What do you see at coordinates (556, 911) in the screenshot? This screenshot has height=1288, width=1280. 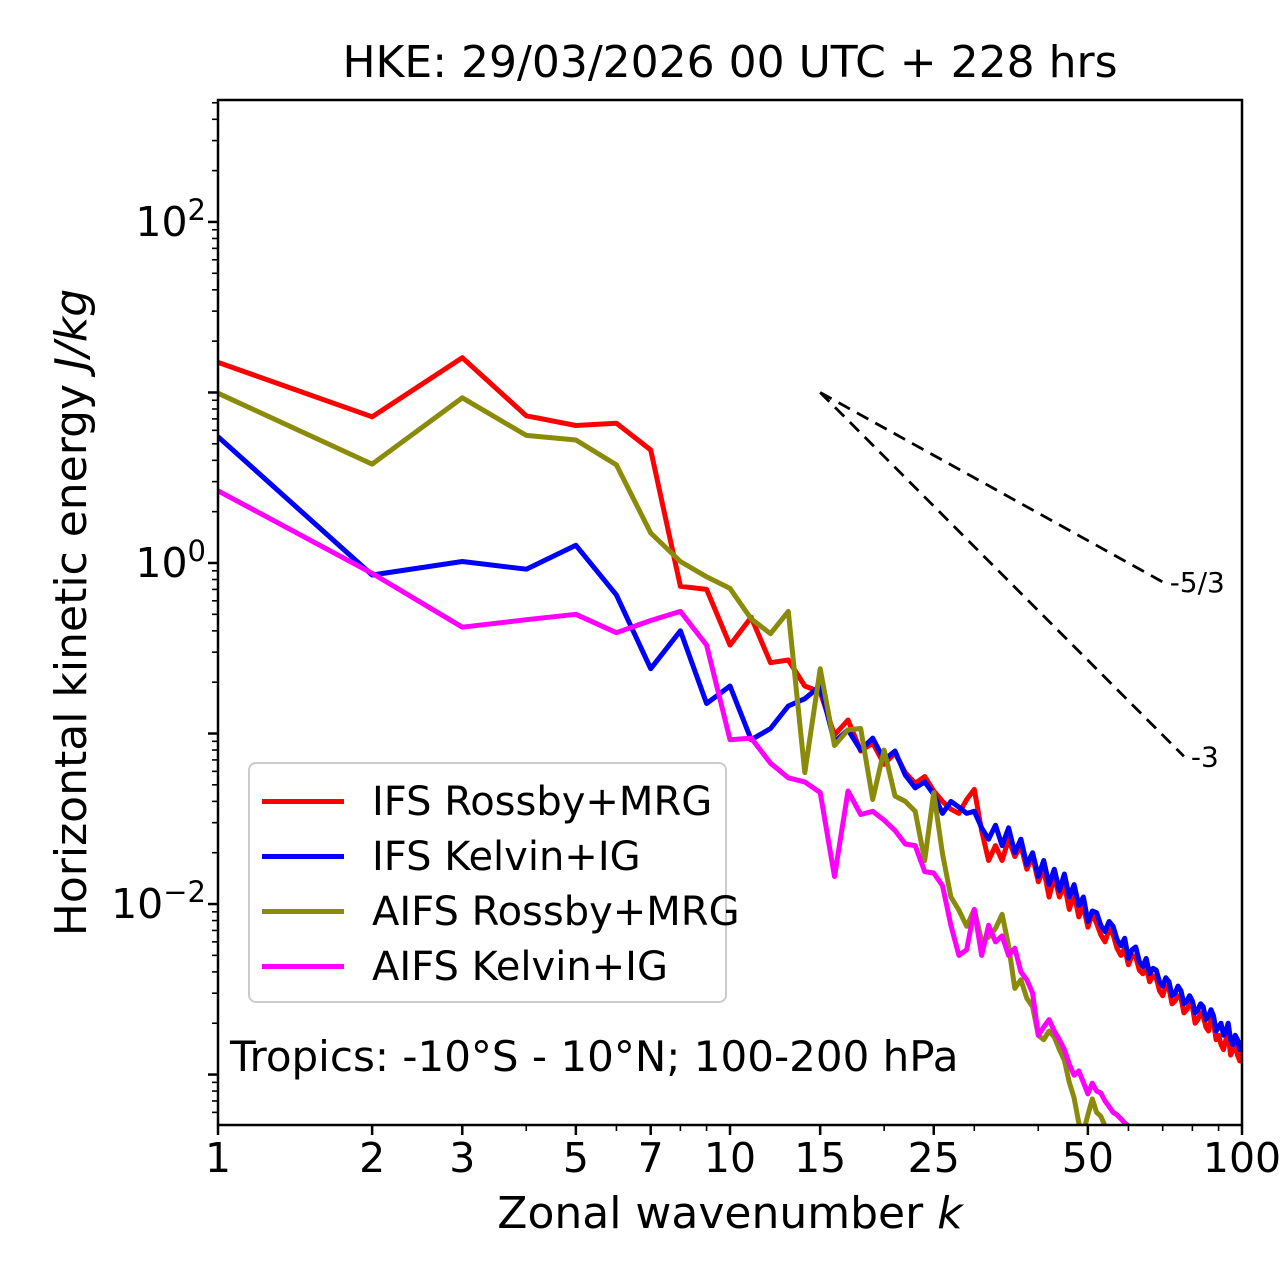 I see `legend-label: AIFS Rossby+MRG` at bounding box center [556, 911].